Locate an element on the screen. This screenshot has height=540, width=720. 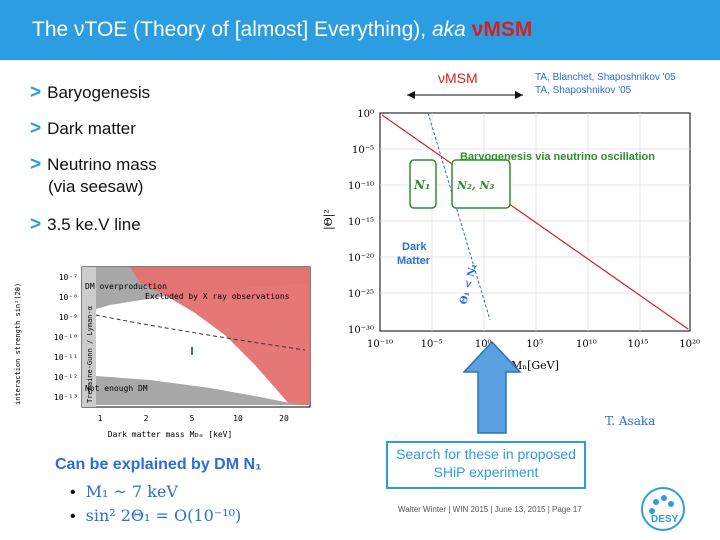
dm-label-line1: Dark is located at coordinates (414, 247).